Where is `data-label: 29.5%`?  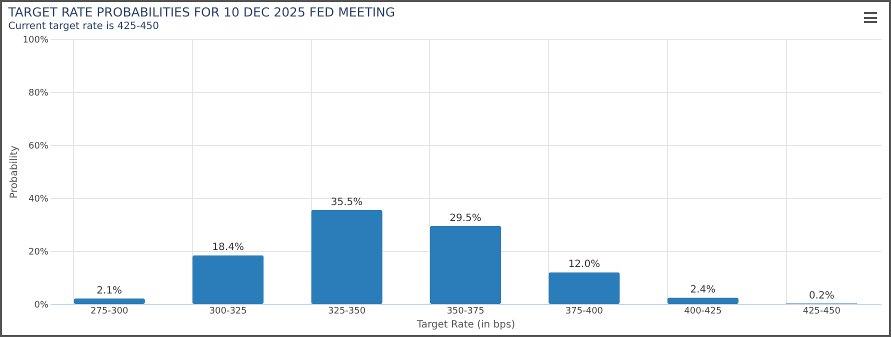
data-label: 29.5% is located at coordinates (466, 218).